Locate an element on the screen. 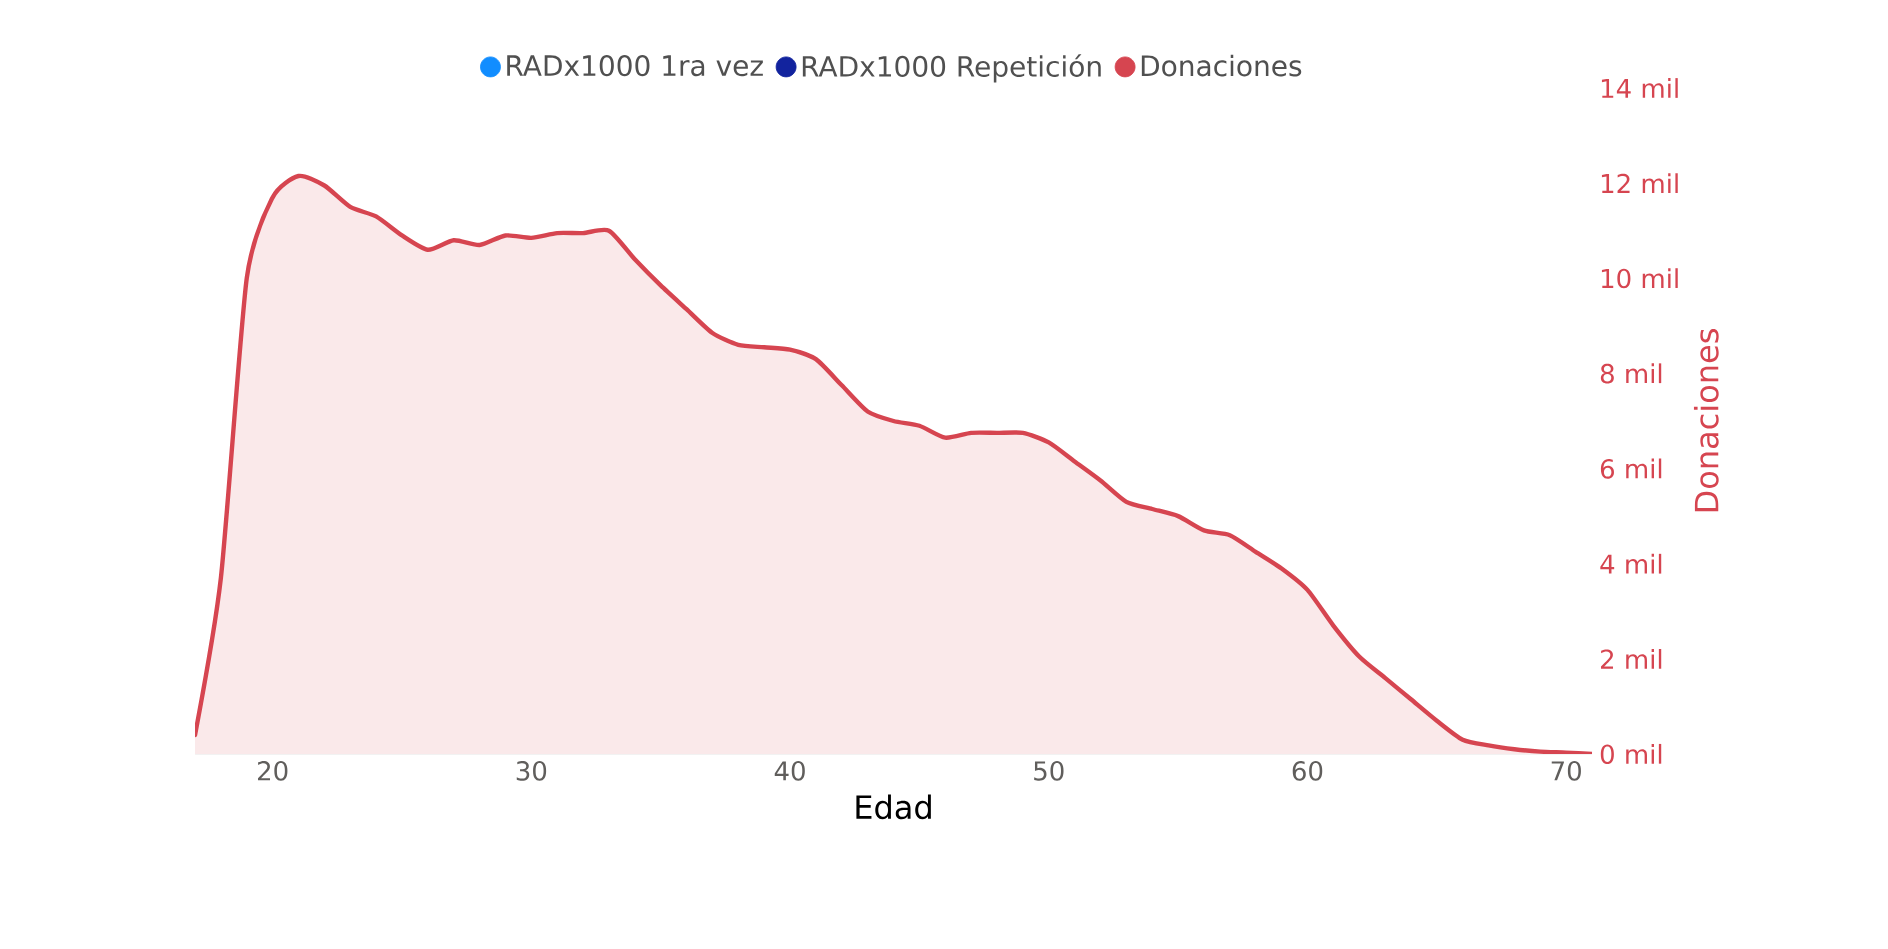  y-tick-label: 8 mil is located at coordinates (1631, 373).